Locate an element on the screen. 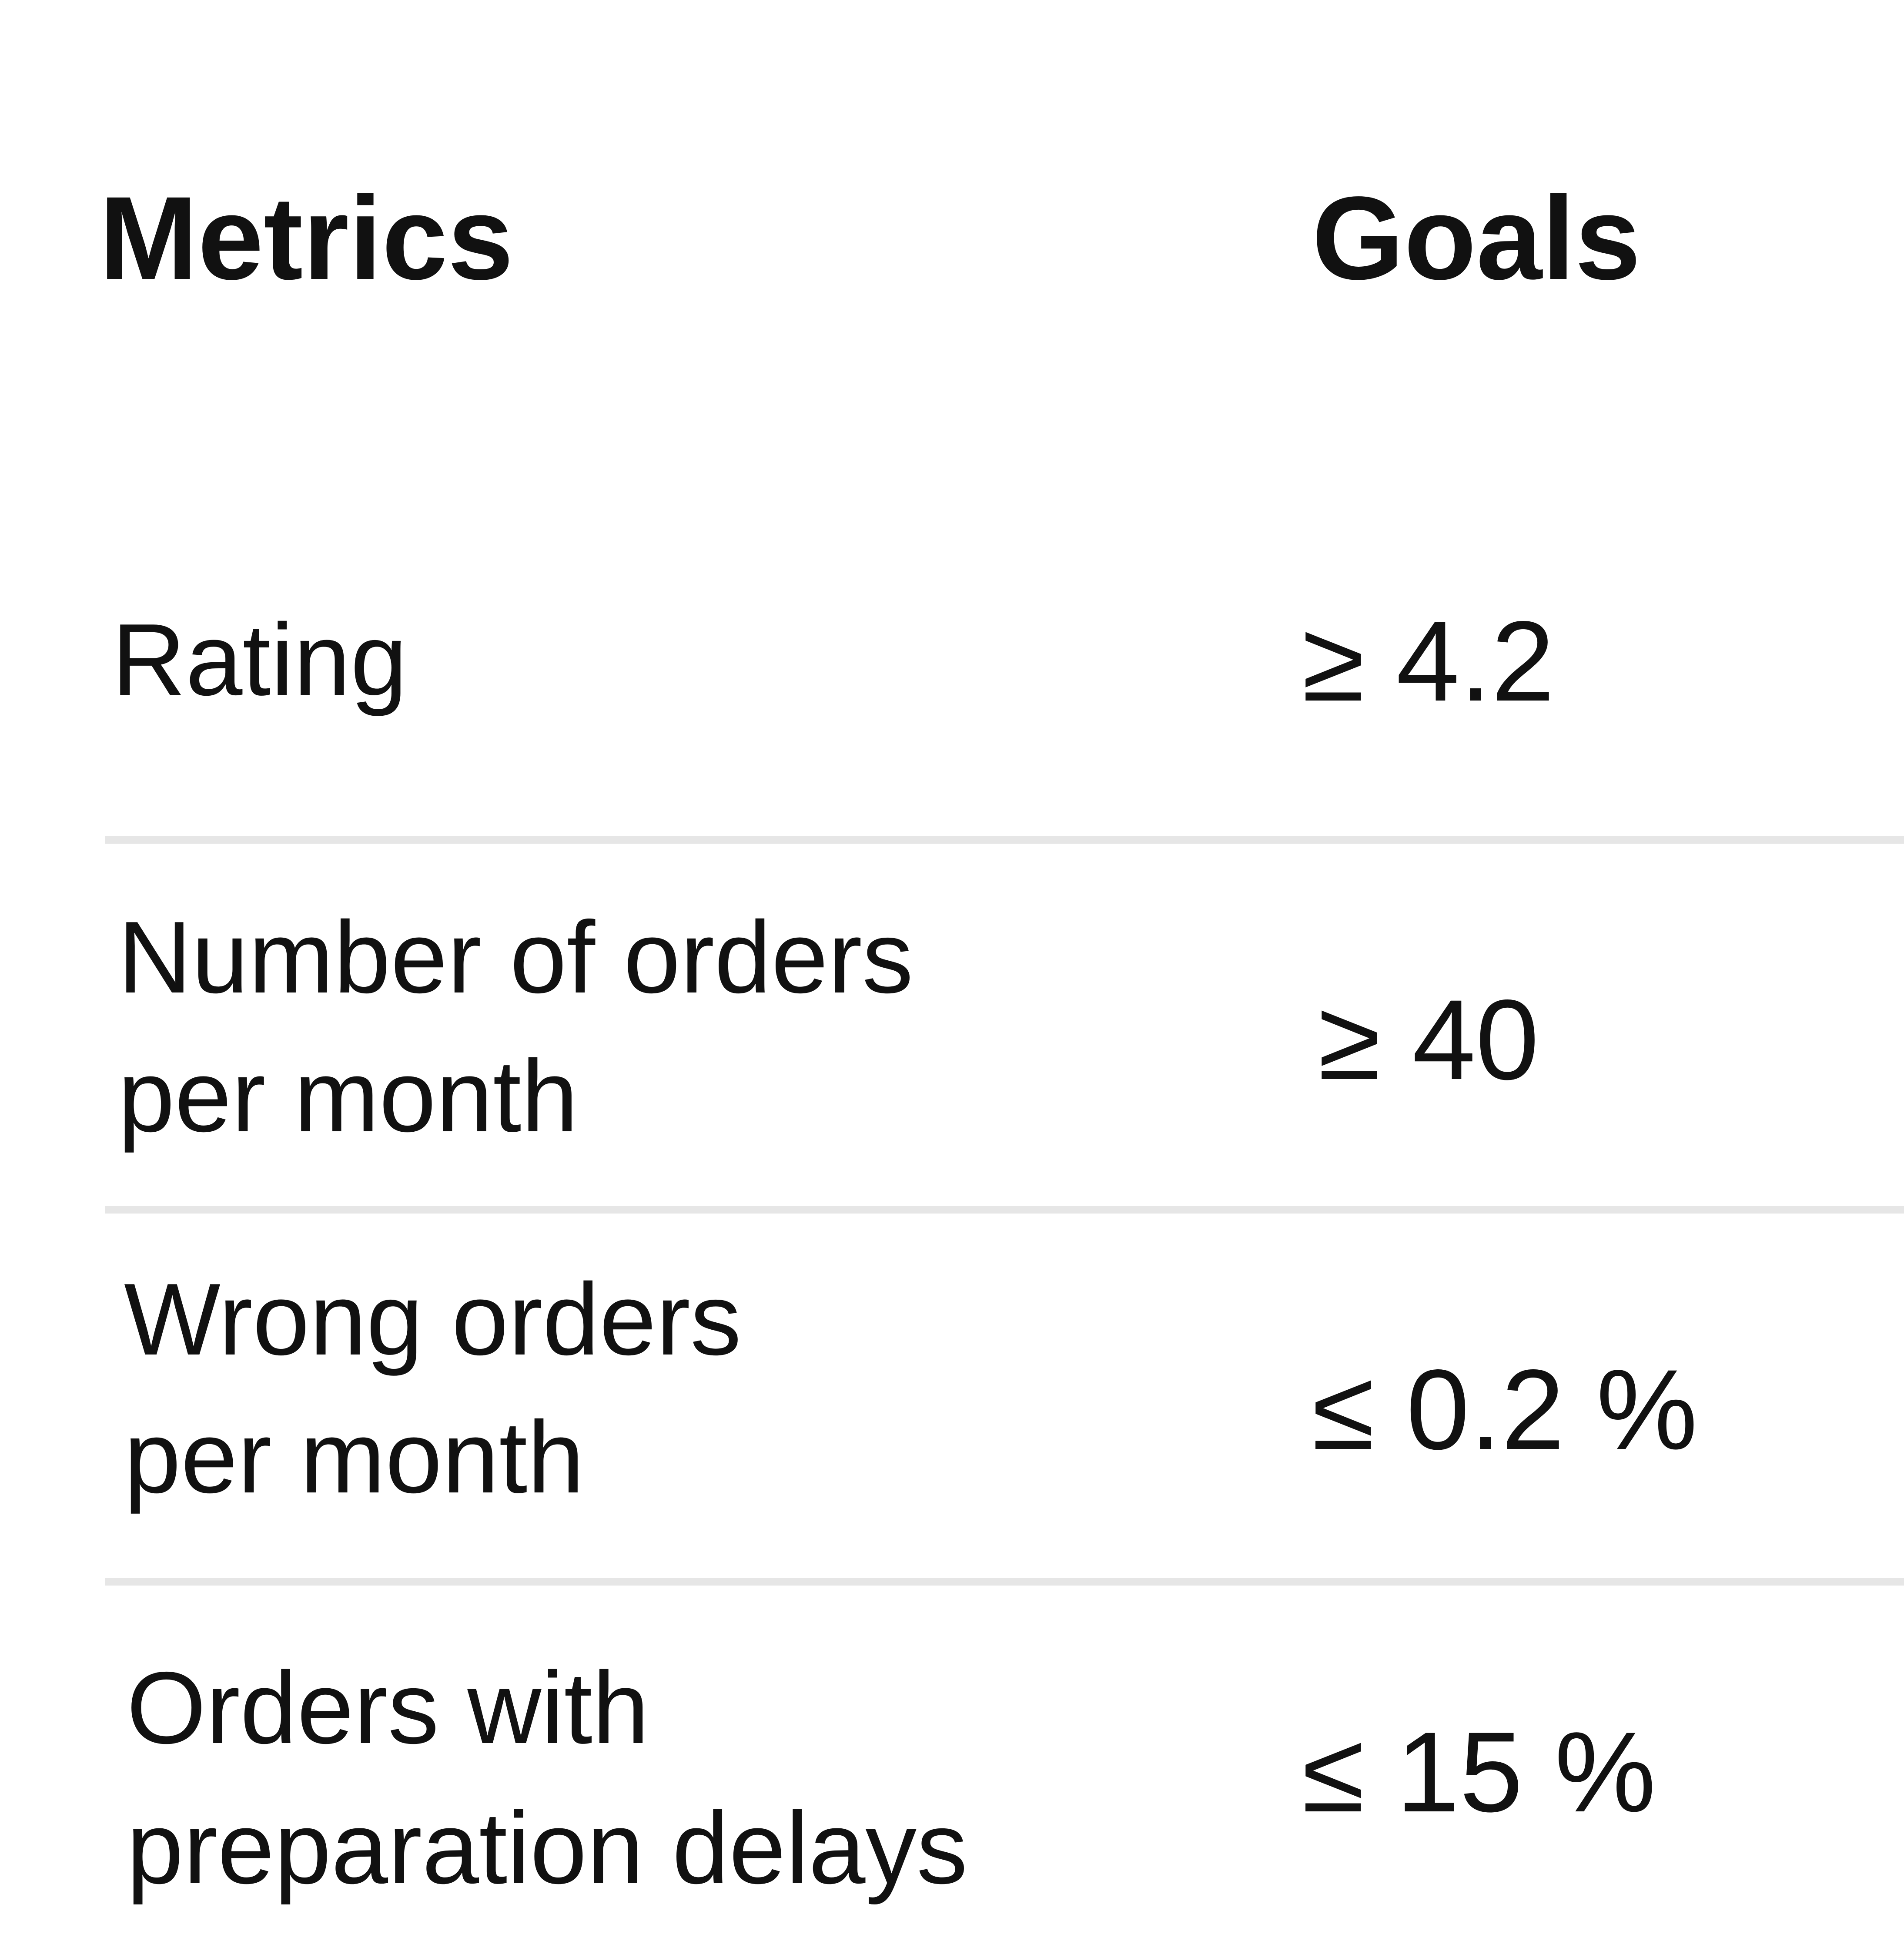 The image size is (1904, 1948). header-metrics: Metrics is located at coordinates (306, 238).